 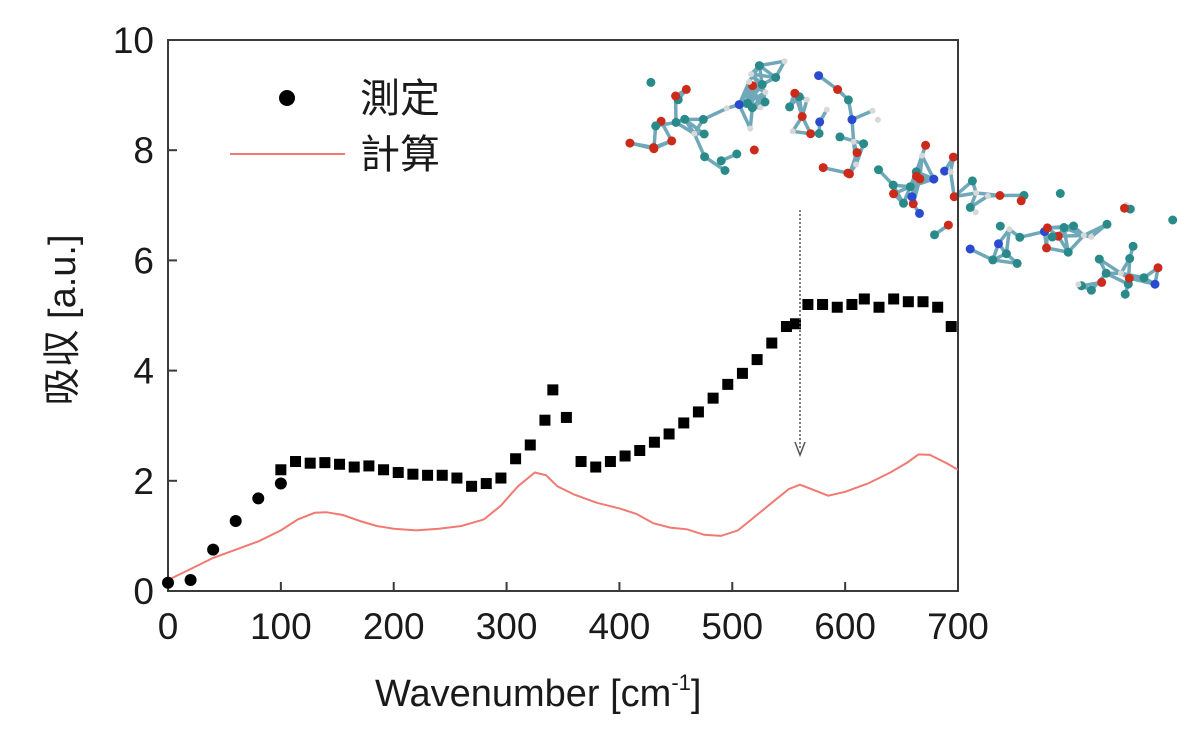 What do you see at coordinates (143, 260) in the screenshot?
I see `y-tick-label-6: 6` at bounding box center [143, 260].